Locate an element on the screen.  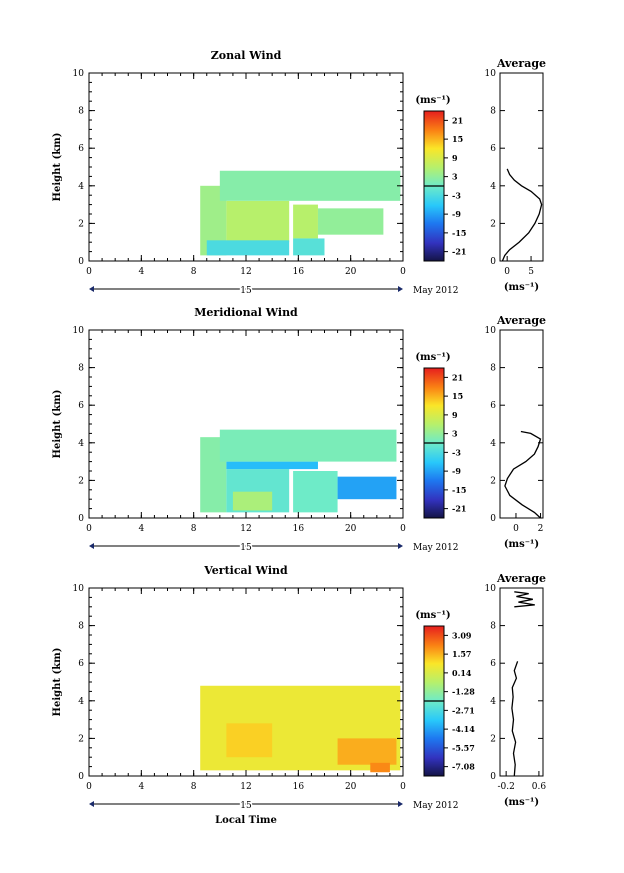
colorbar-tick-label: -5.57 is located at coordinates (463, 748).